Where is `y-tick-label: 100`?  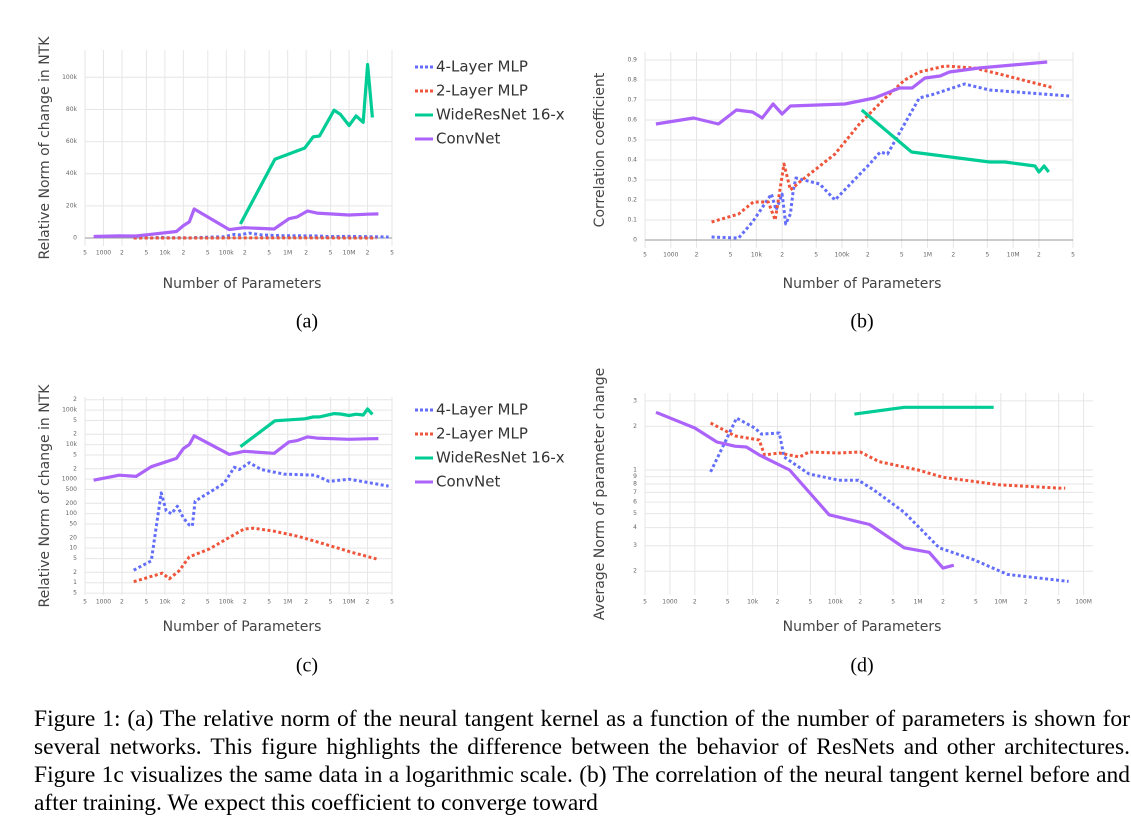
y-tick-label: 100 is located at coordinates (72, 513).